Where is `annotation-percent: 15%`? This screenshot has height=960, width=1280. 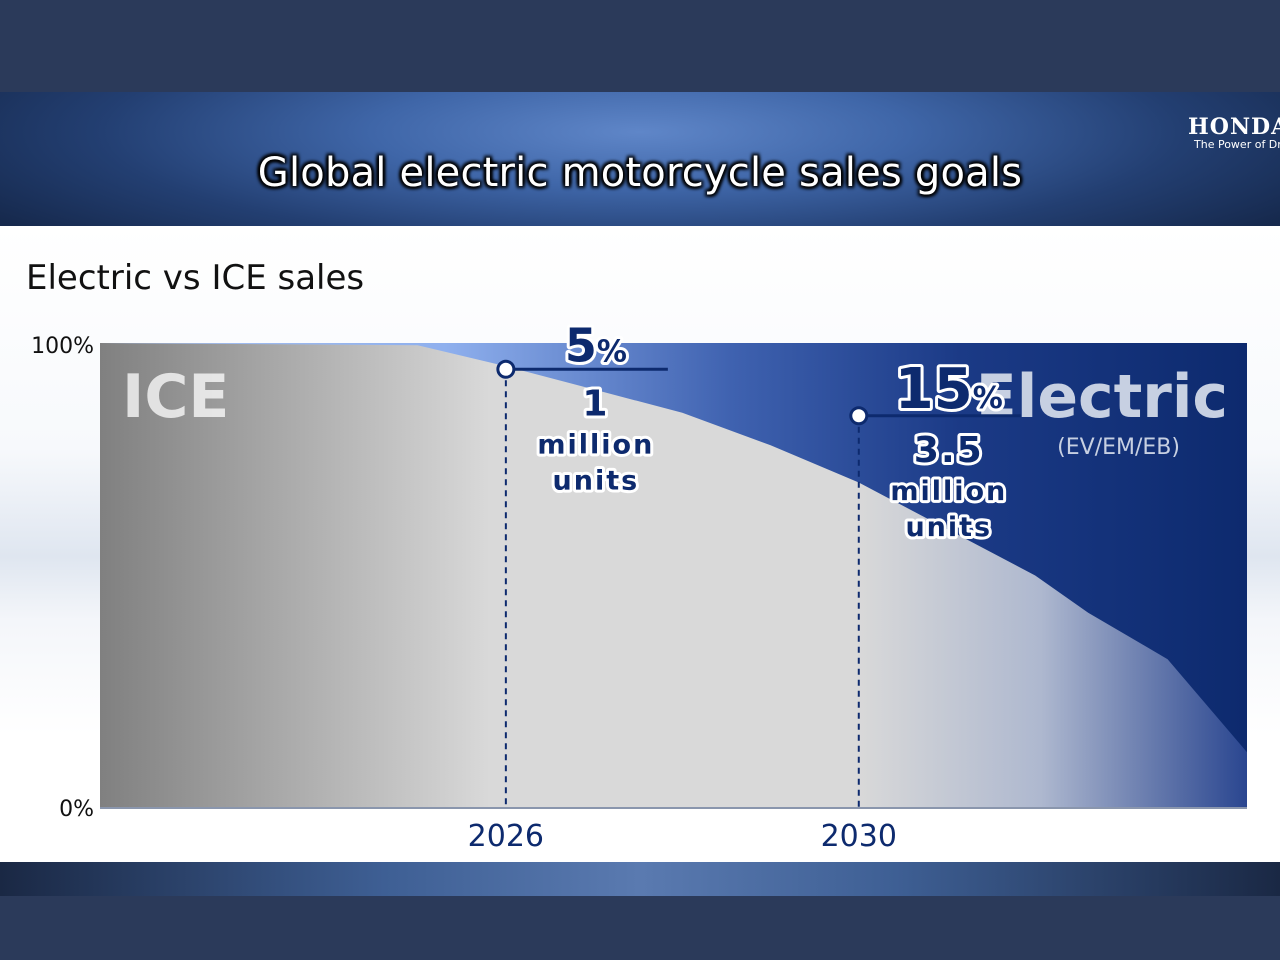
annotation-percent: 15% is located at coordinates (949, 389).